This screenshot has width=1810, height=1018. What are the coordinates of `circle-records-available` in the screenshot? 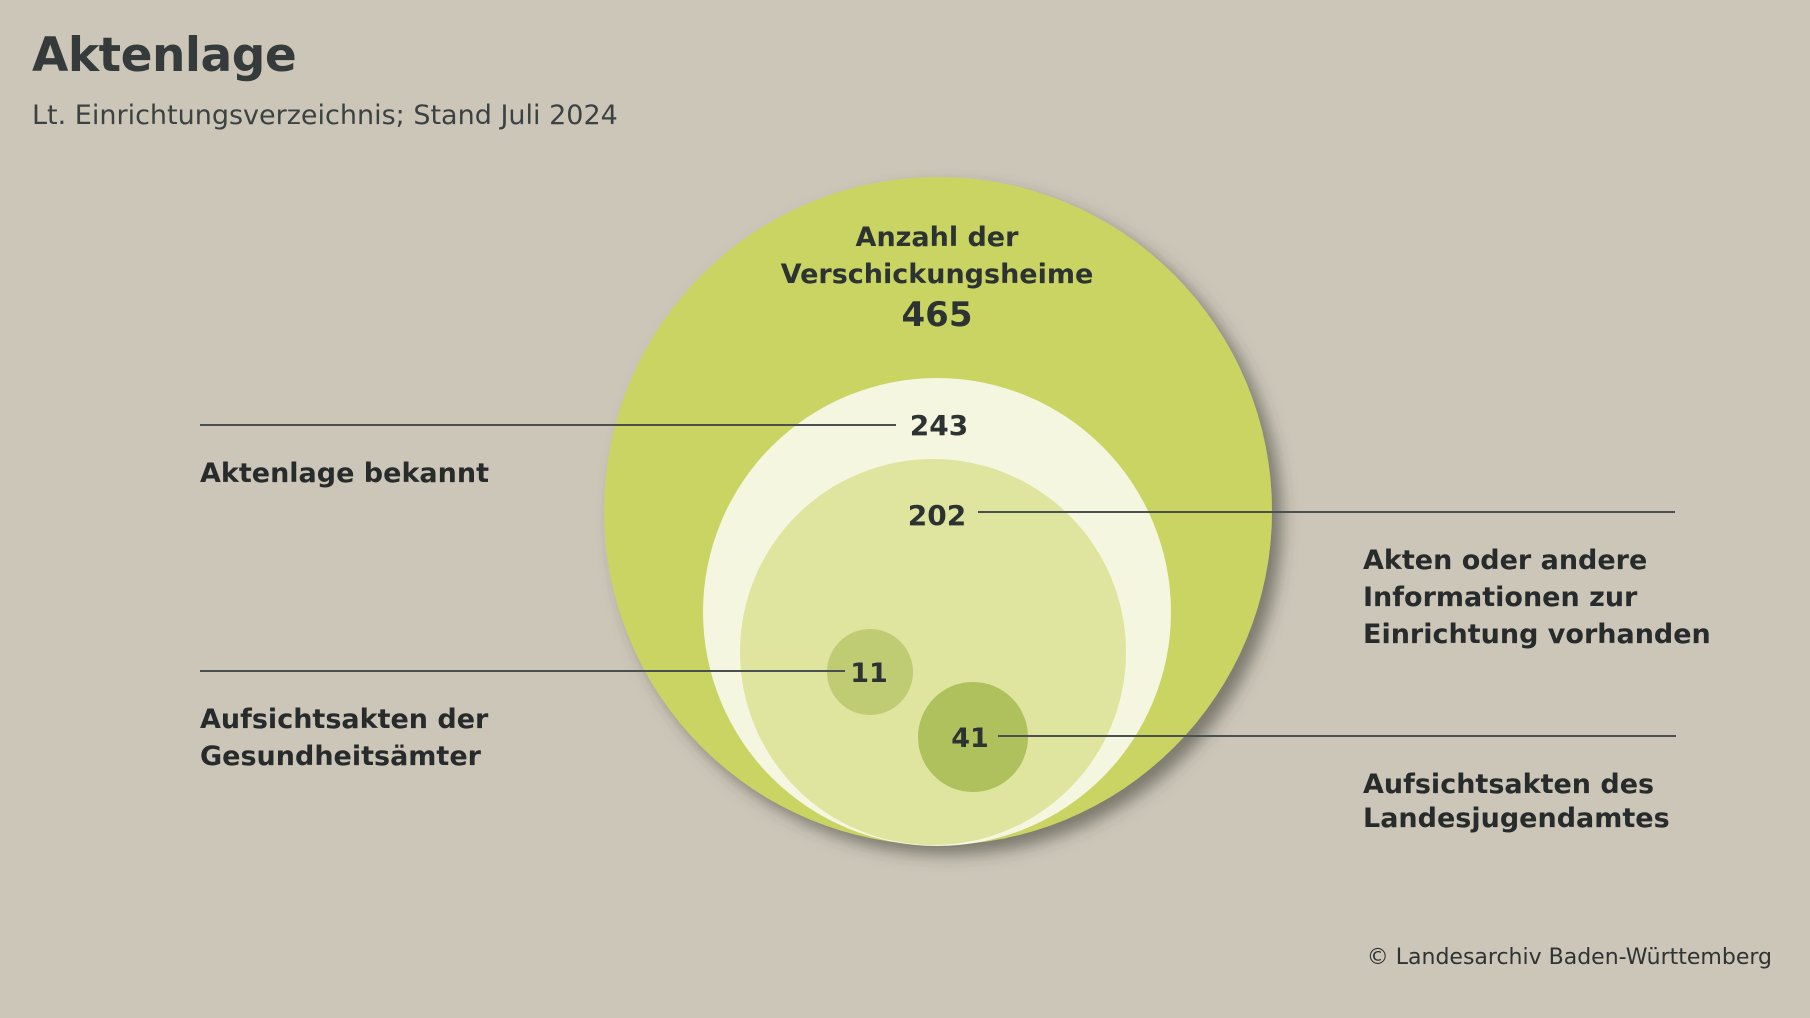 It's located at (933, 652).